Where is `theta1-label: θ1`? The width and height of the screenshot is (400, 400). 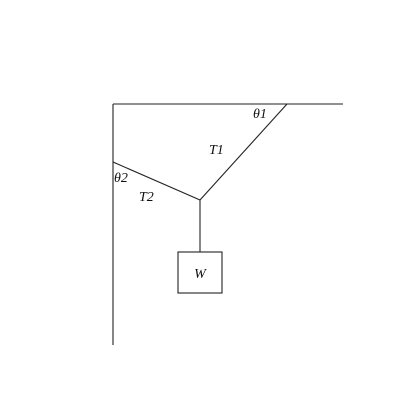
theta1-label: θ1 is located at coordinates (260, 114).